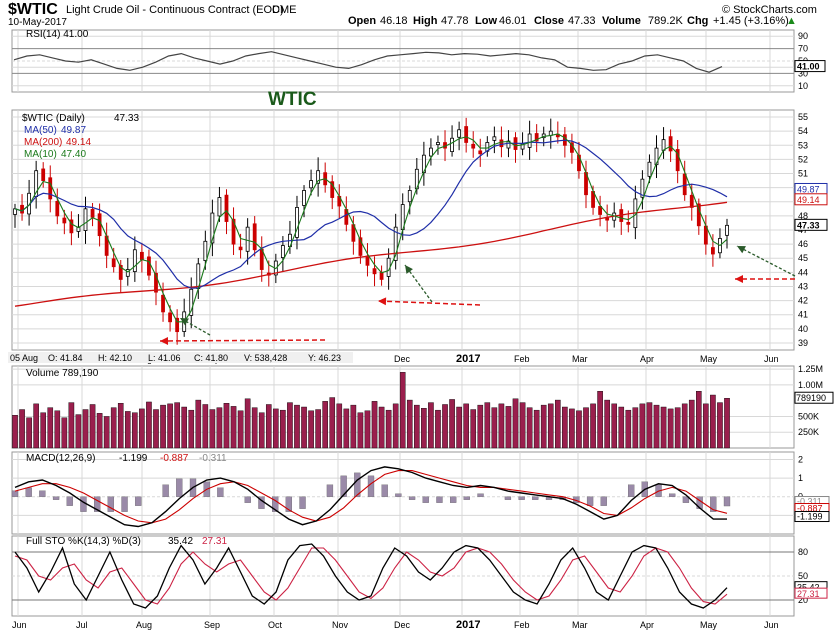 The image size is (834, 636). Describe the element at coordinates (403, 493) in the screenshot. I see `panel-macd` at that location.